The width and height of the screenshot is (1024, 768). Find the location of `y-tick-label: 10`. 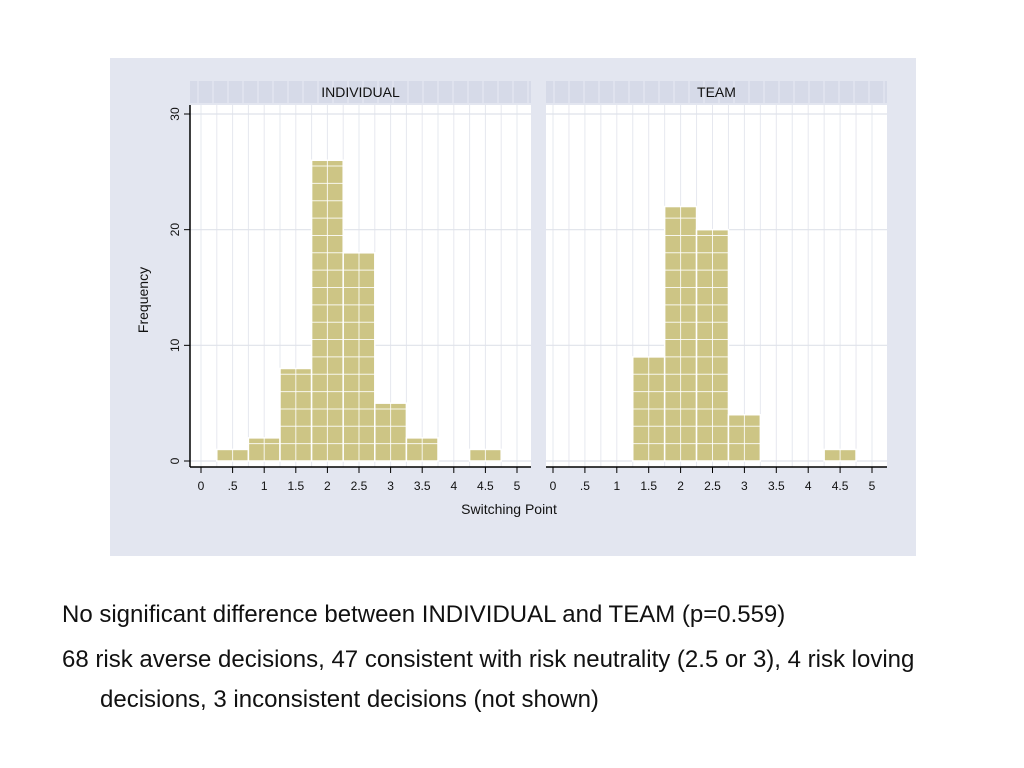

y-tick-label: 10 is located at coordinates (175, 345).